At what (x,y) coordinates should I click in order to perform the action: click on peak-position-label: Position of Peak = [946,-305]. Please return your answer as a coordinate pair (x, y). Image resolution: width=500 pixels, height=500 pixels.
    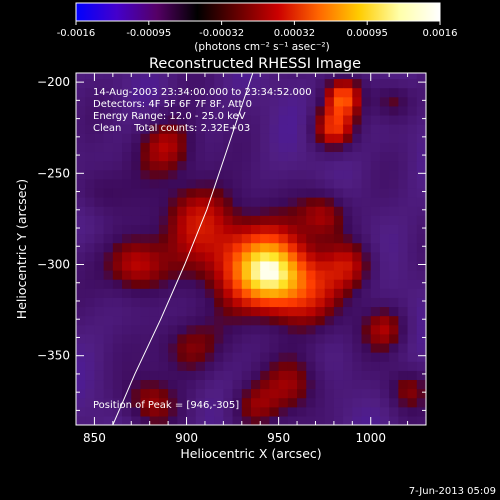
    Looking at the image, I should click on (166, 405).